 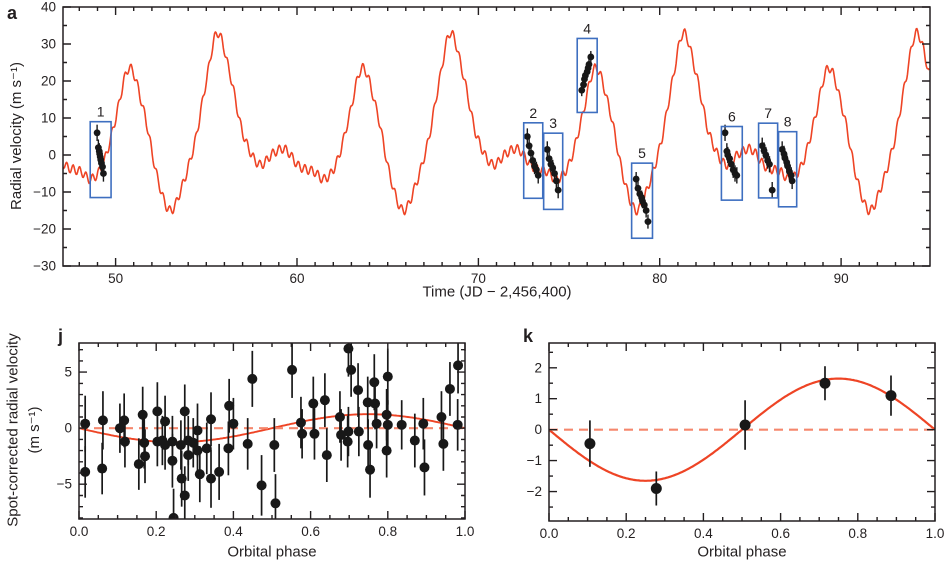 What do you see at coordinates (52, 155) in the screenshot?
I see `y-tick-label-a: 0` at bounding box center [52, 155].